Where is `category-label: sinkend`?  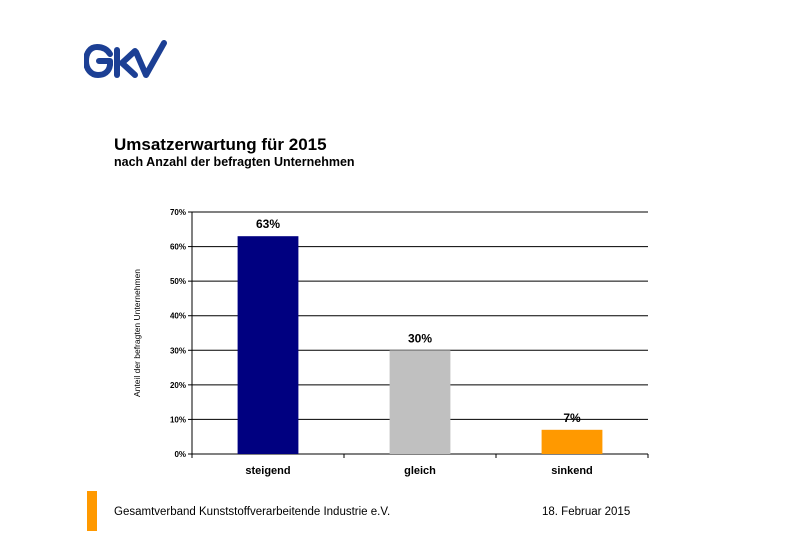
category-label: sinkend is located at coordinates (572, 471).